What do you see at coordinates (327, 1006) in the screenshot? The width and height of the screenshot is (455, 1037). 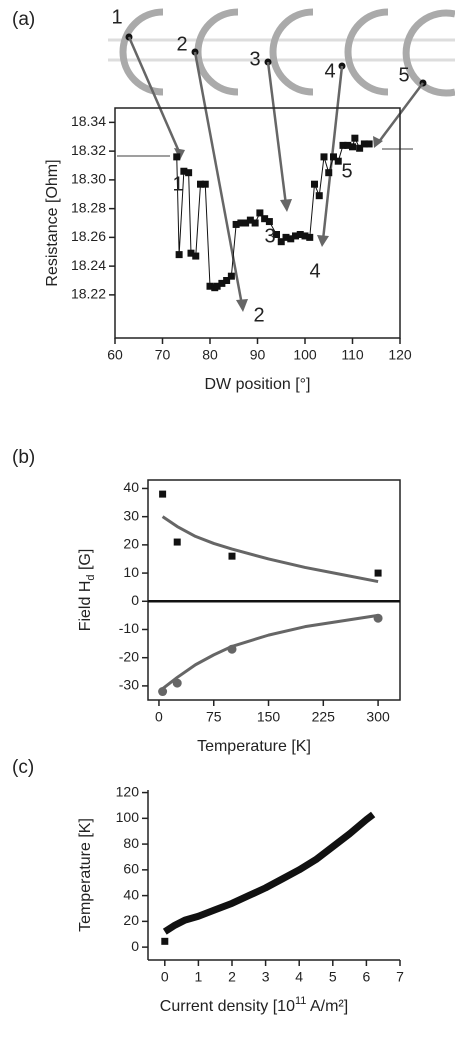 I see `x-axis-label-suffix: A/m²]` at bounding box center [327, 1006].